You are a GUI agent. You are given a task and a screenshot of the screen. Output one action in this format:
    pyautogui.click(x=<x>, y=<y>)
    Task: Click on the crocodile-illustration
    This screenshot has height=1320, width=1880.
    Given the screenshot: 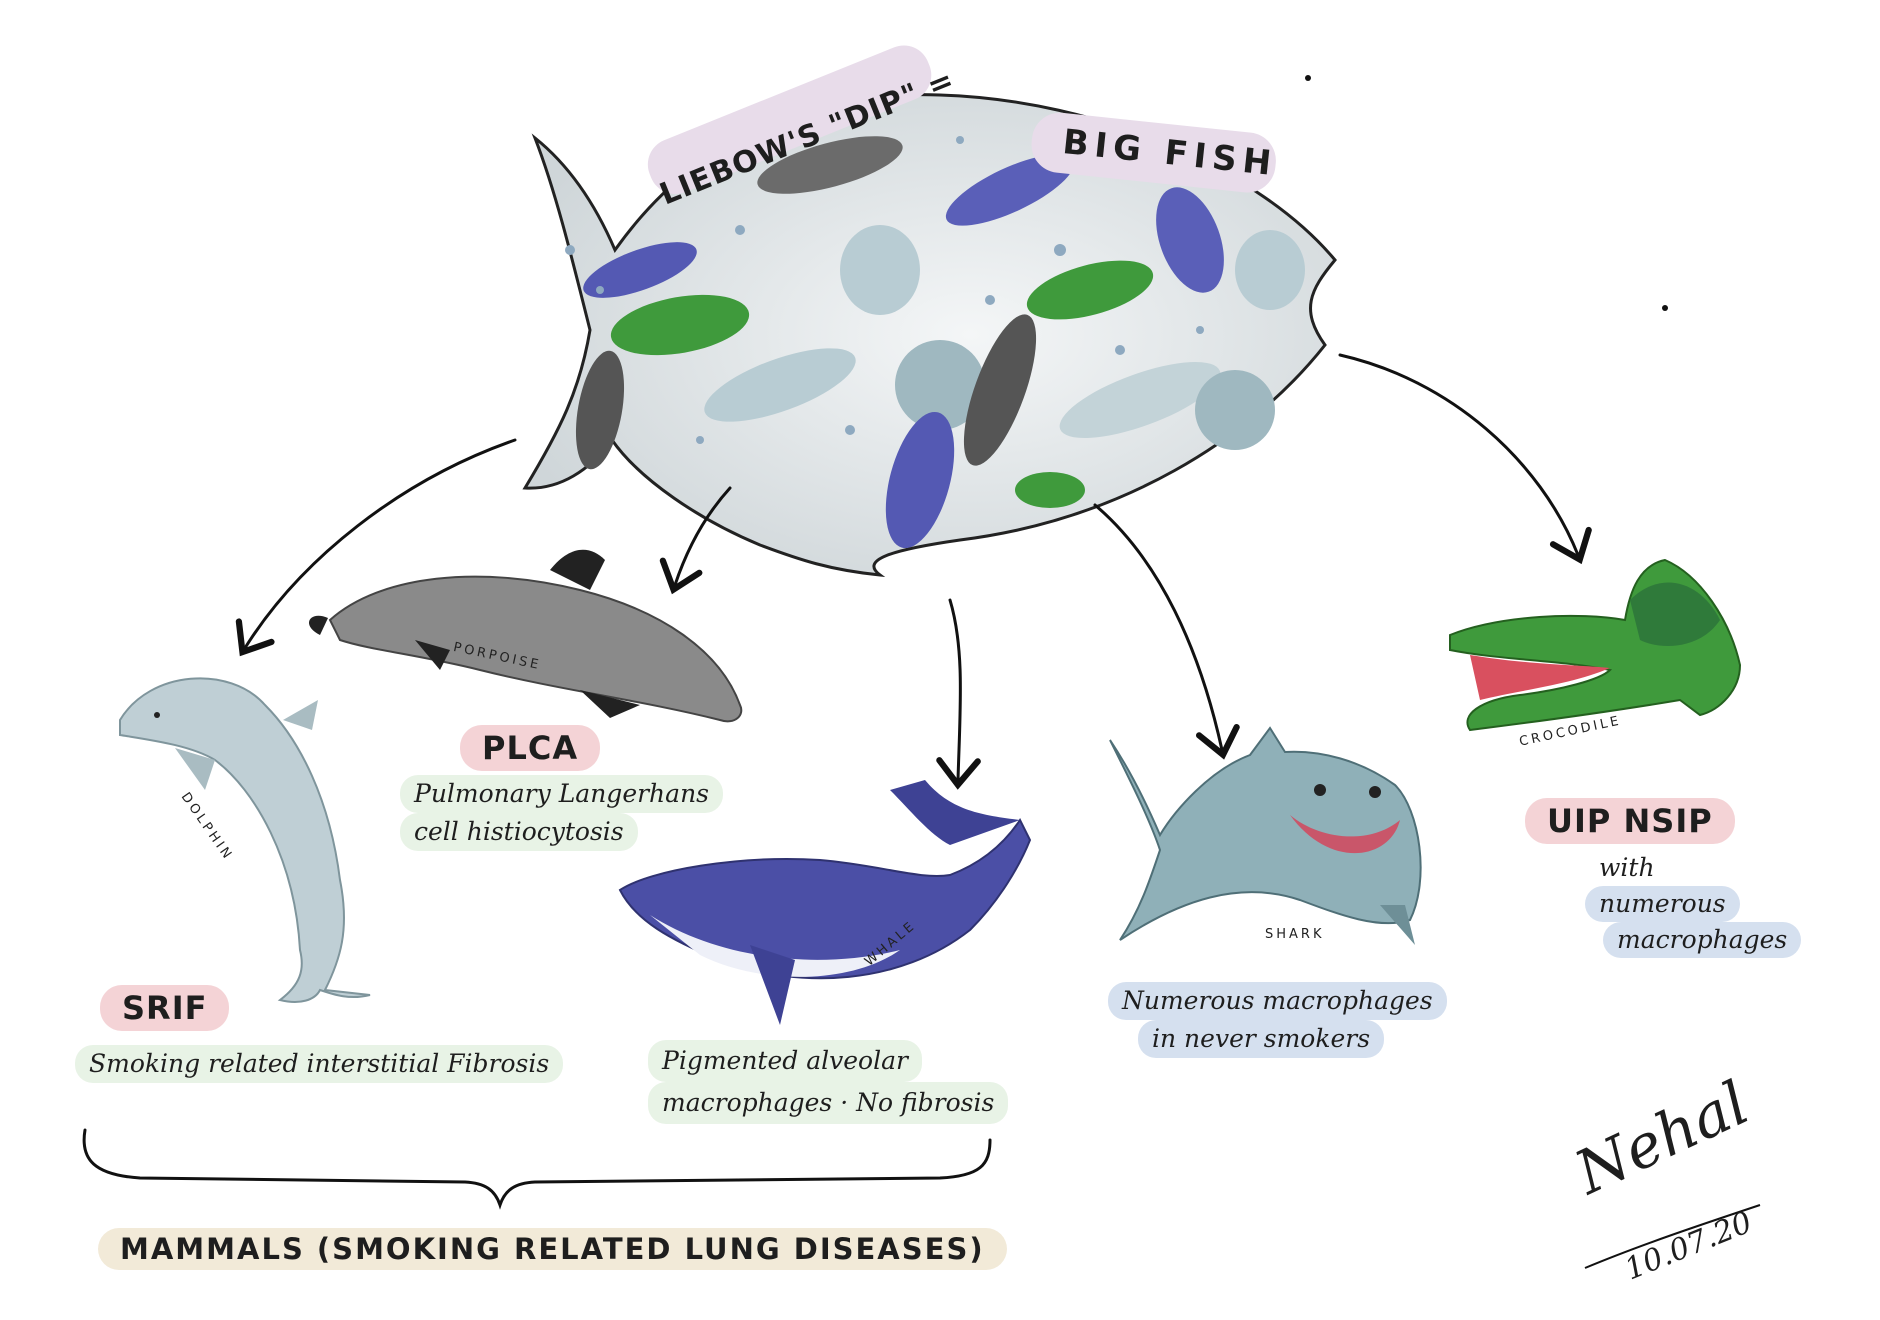 What is the action you would take?
    pyautogui.click(x=1595, y=645)
    